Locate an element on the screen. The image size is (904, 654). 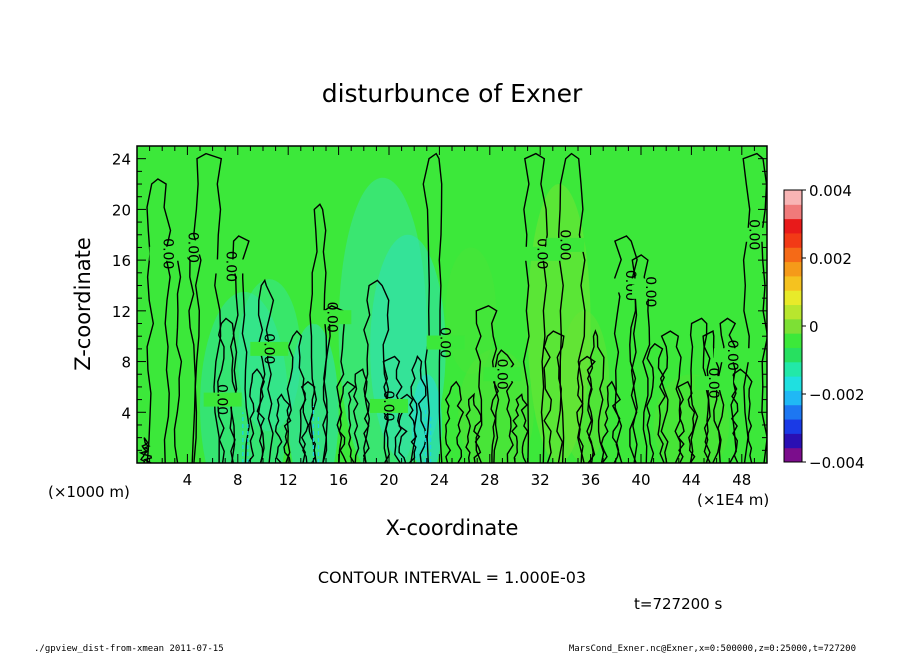
y-tick-label: 4 is located at coordinates (126, 413).